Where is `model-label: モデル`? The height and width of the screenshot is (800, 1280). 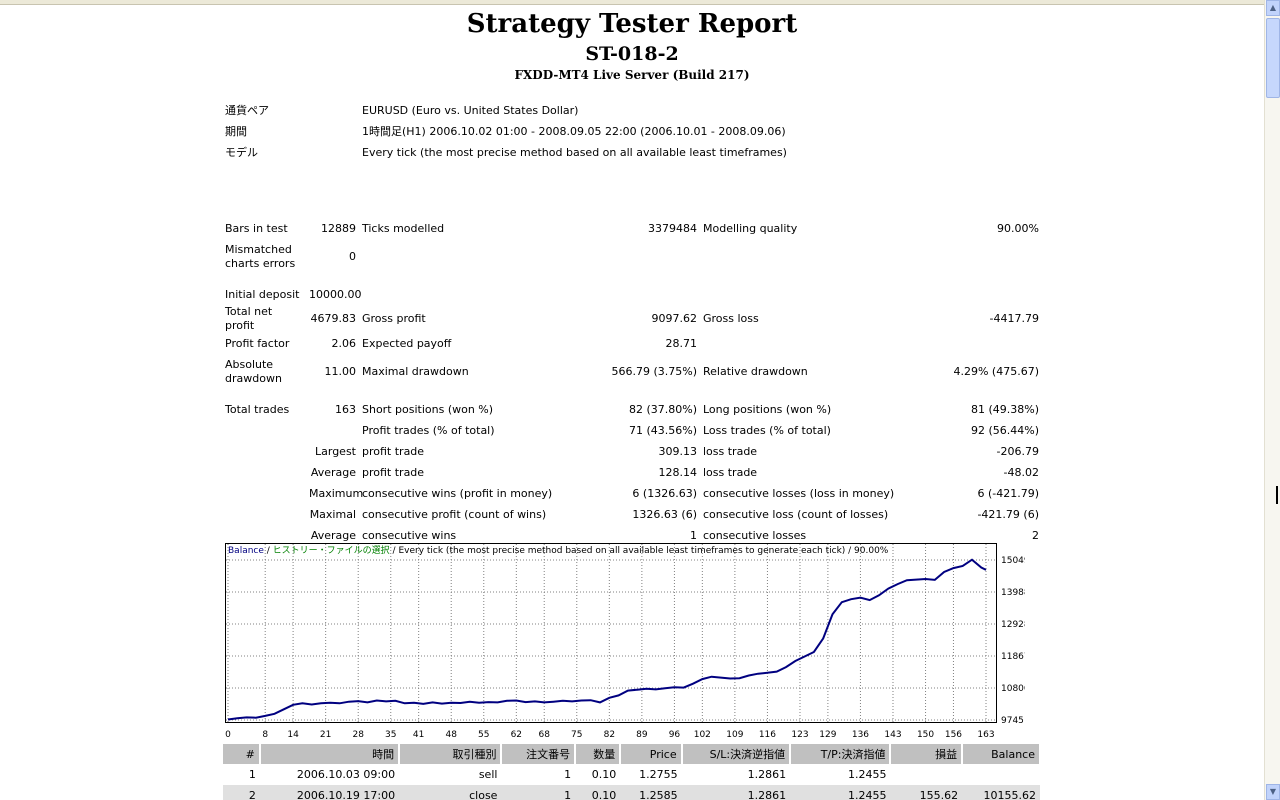 model-label: モデル is located at coordinates (241, 152).